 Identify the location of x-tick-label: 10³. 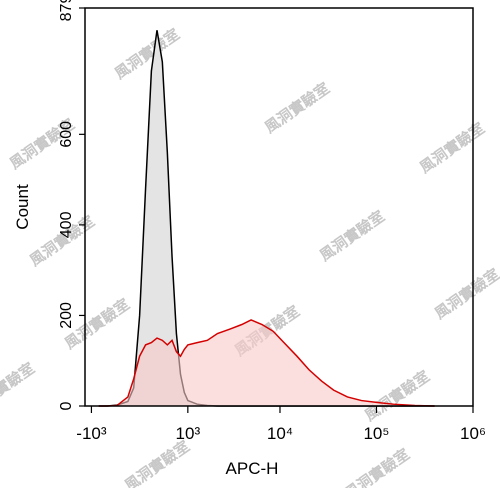
(188, 433).